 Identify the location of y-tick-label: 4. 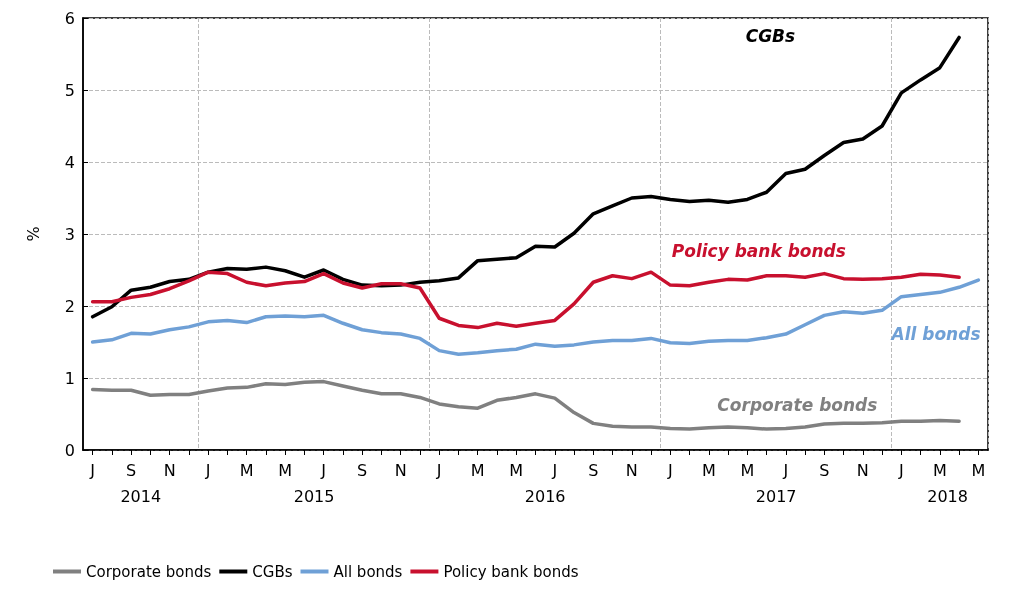
(69, 162).